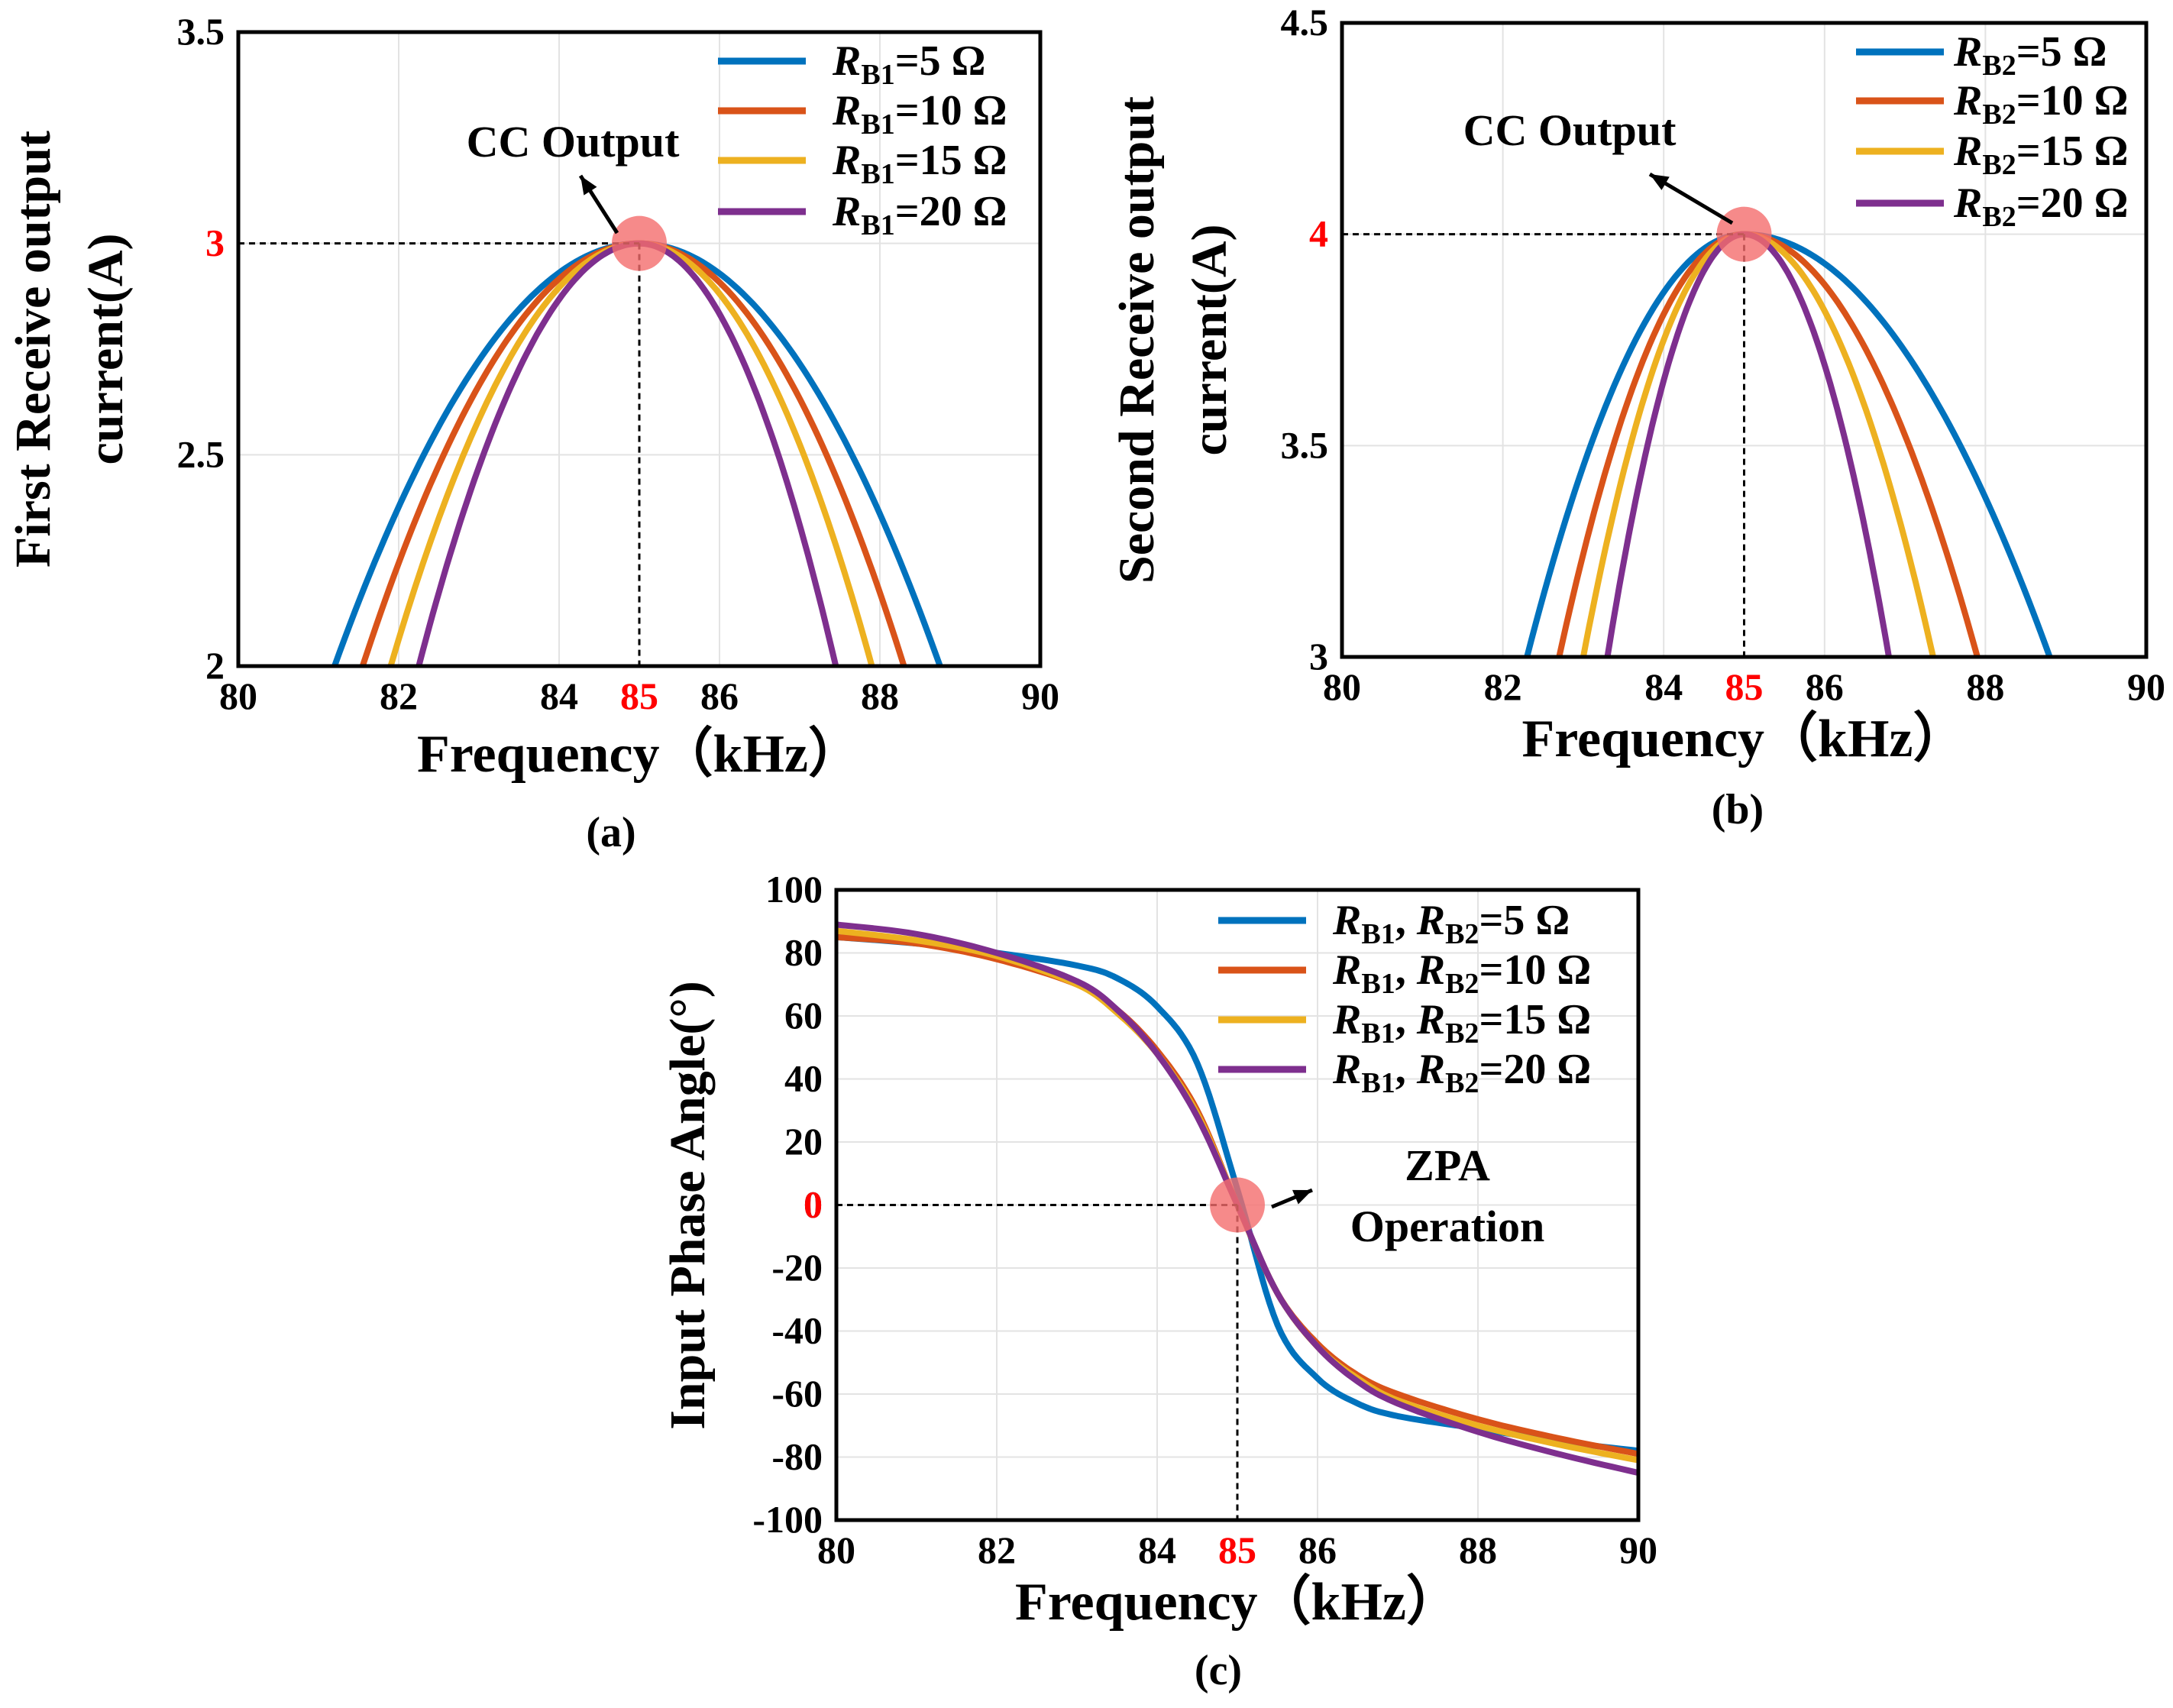  What do you see at coordinates (787, 1519) in the screenshot?
I see `y-tick-label-10: -100` at bounding box center [787, 1519].